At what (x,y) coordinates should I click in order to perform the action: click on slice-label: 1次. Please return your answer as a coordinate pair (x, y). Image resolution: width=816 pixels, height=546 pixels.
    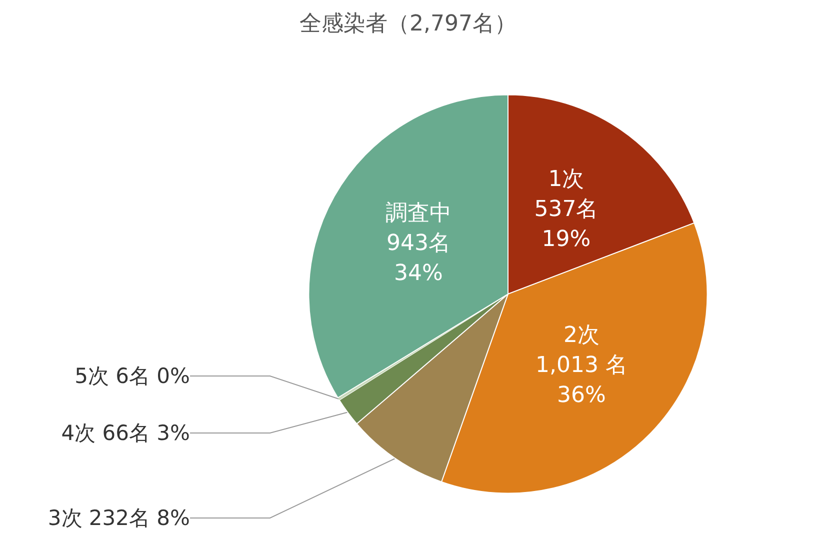
    Looking at the image, I should click on (566, 179).